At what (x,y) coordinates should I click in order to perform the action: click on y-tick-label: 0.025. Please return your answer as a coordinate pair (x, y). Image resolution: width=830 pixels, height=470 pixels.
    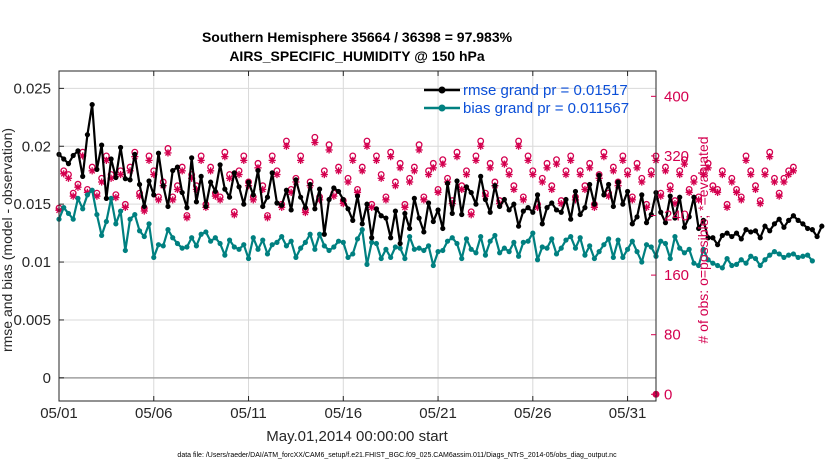
    Looking at the image, I should click on (32, 88).